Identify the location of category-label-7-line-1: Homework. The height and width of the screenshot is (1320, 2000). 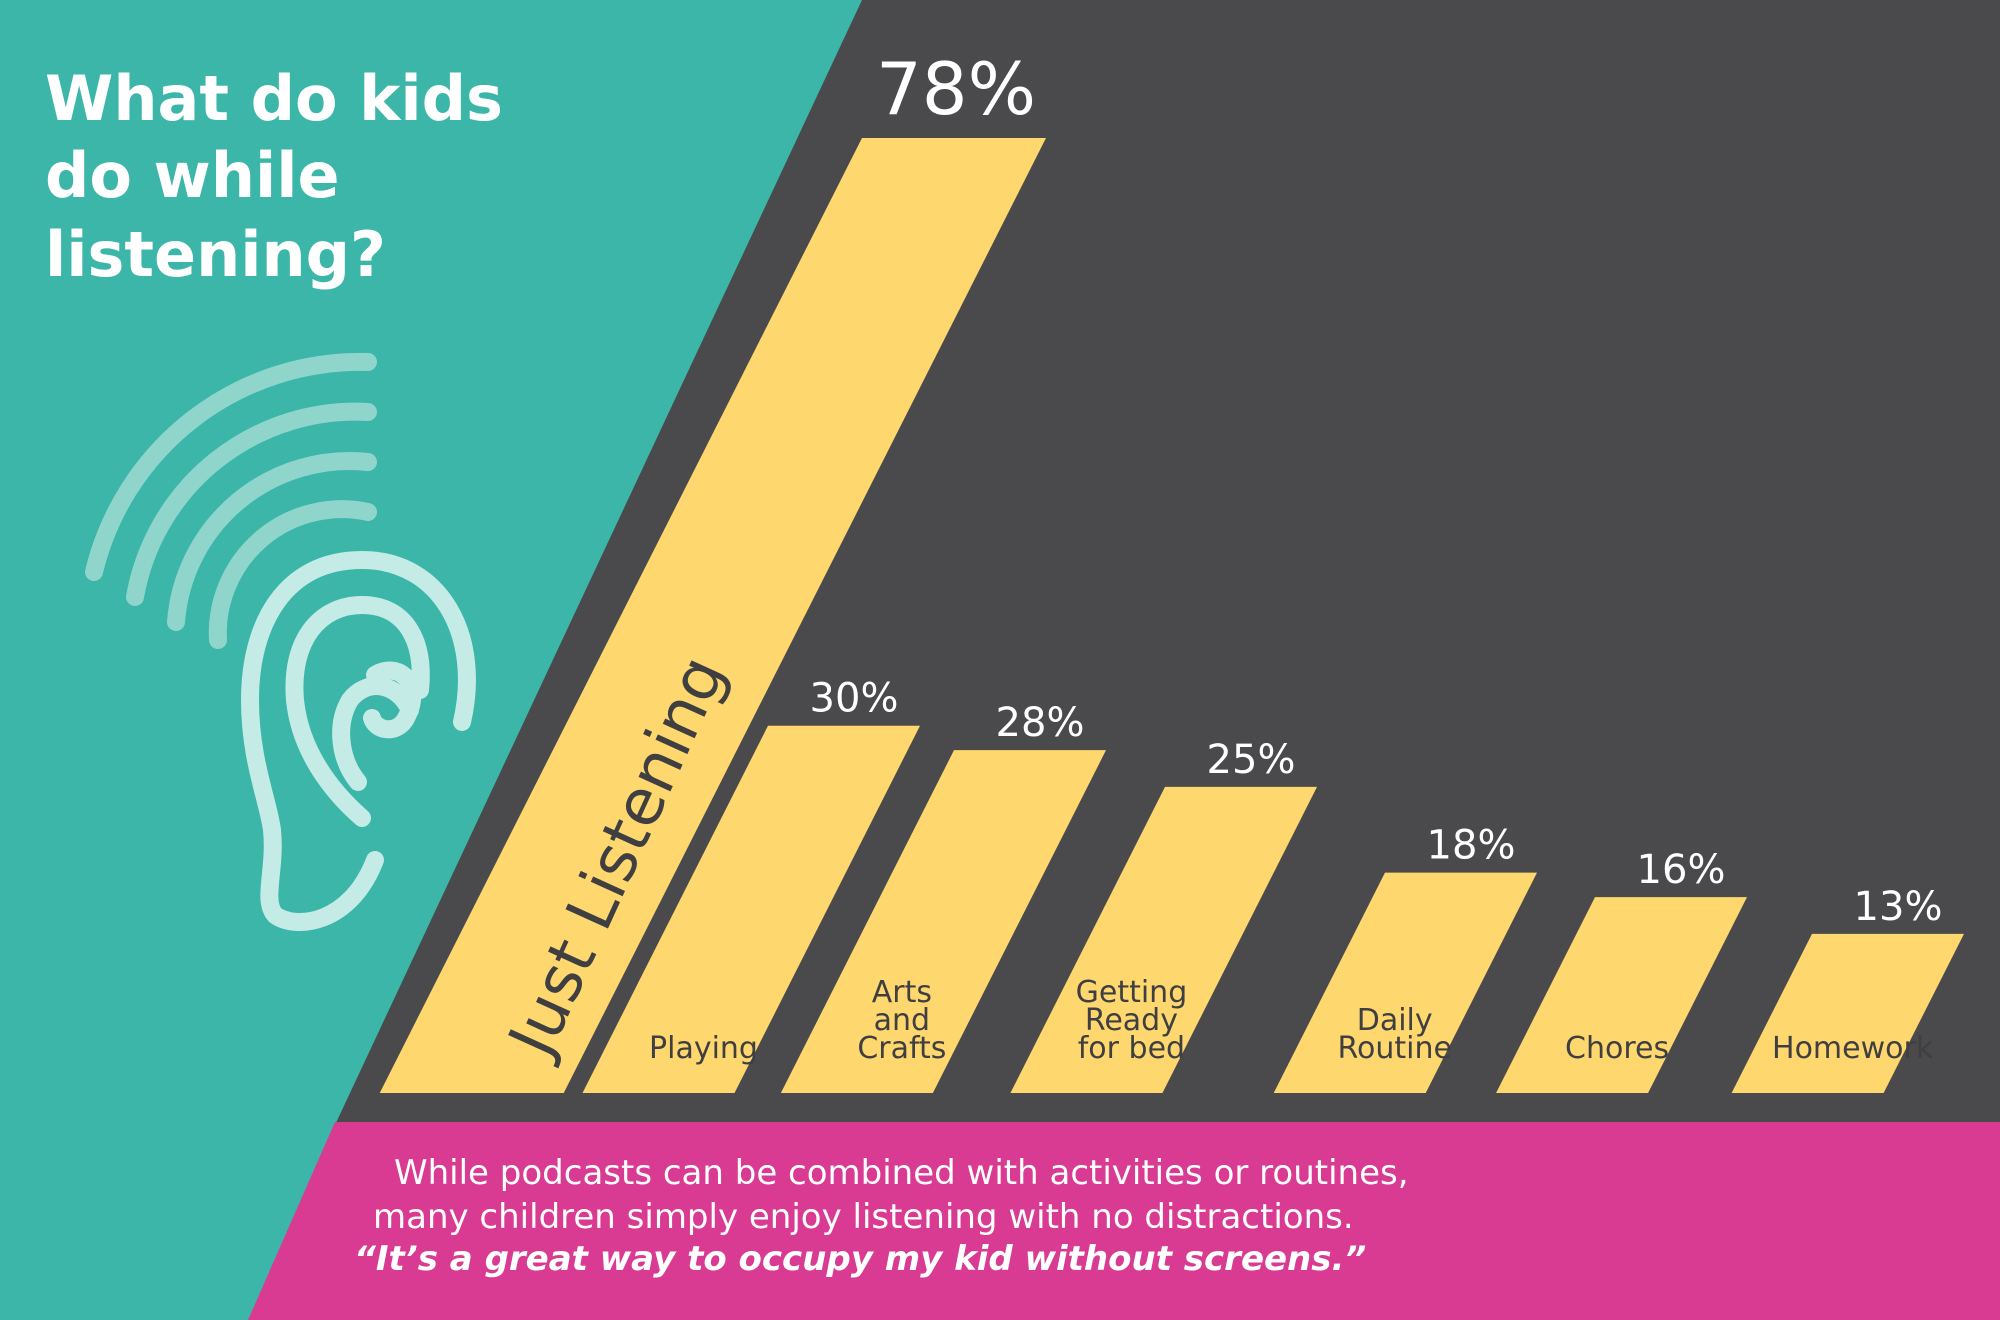
(1853, 1048).